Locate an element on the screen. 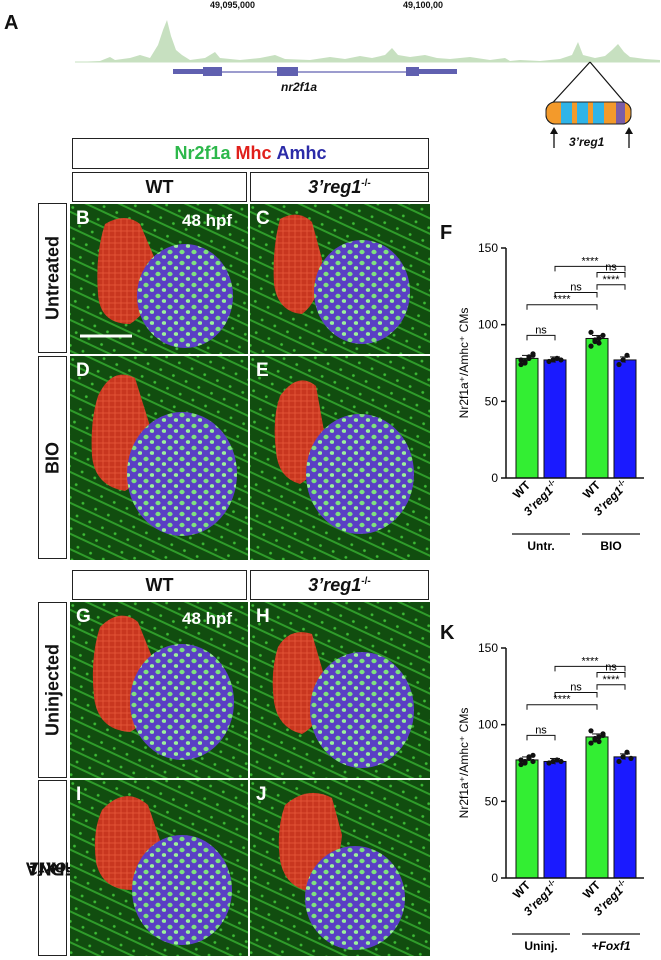 The width and height of the screenshot is (661, 960). panel-letter-f: F is located at coordinates (446, 233).